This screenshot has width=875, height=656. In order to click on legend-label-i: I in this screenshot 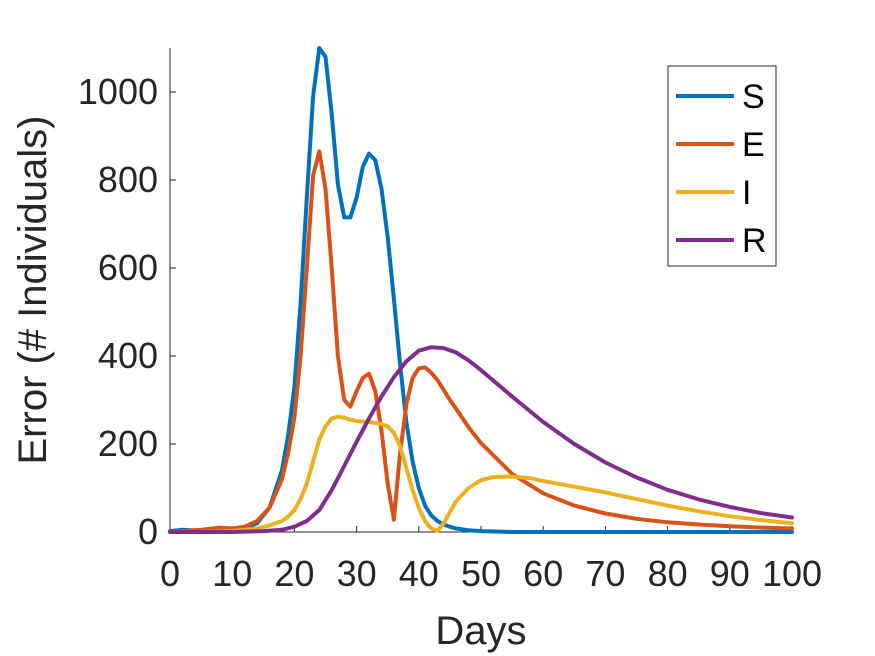, I will do `click(746, 193)`.